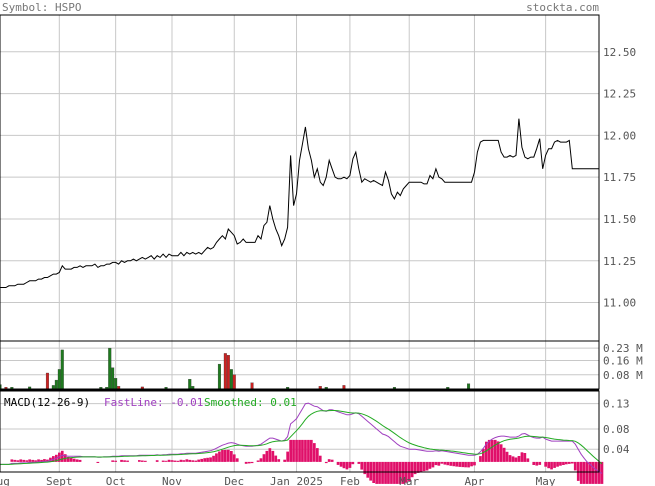 Image resolution: width=655 pixels, height=486 pixels. What do you see at coordinates (41, 7) in the screenshot?
I see `symbol-label: Symbol: HSPO` at bounding box center [41, 7].